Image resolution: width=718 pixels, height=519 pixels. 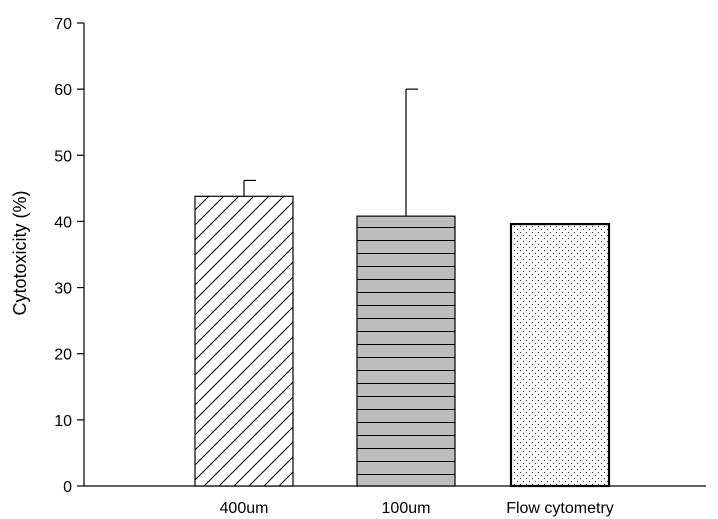 What do you see at coordinates (244, 508) in the screenshot?
I see `x-tick-label: 400um` at bounding box center [244, 508].